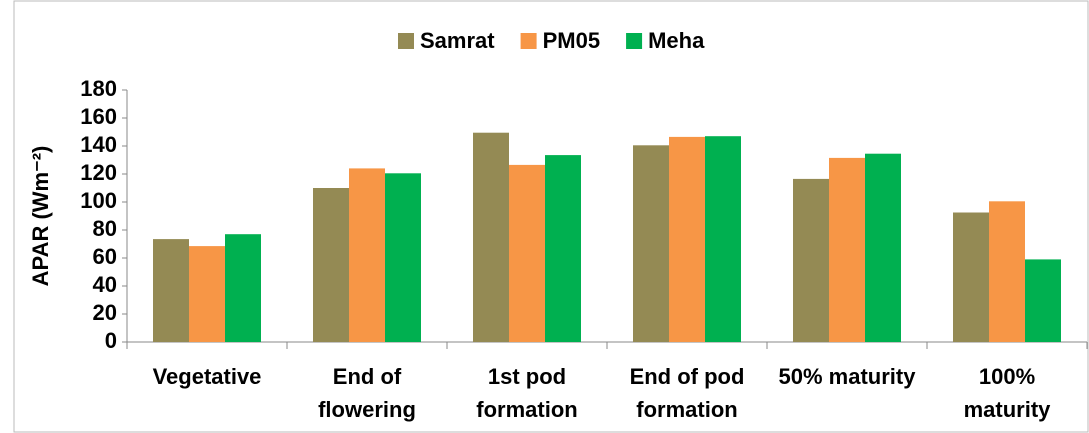 The image size is (1089, 433). I want to click on y-tick-label: 60, so click(105, 256).